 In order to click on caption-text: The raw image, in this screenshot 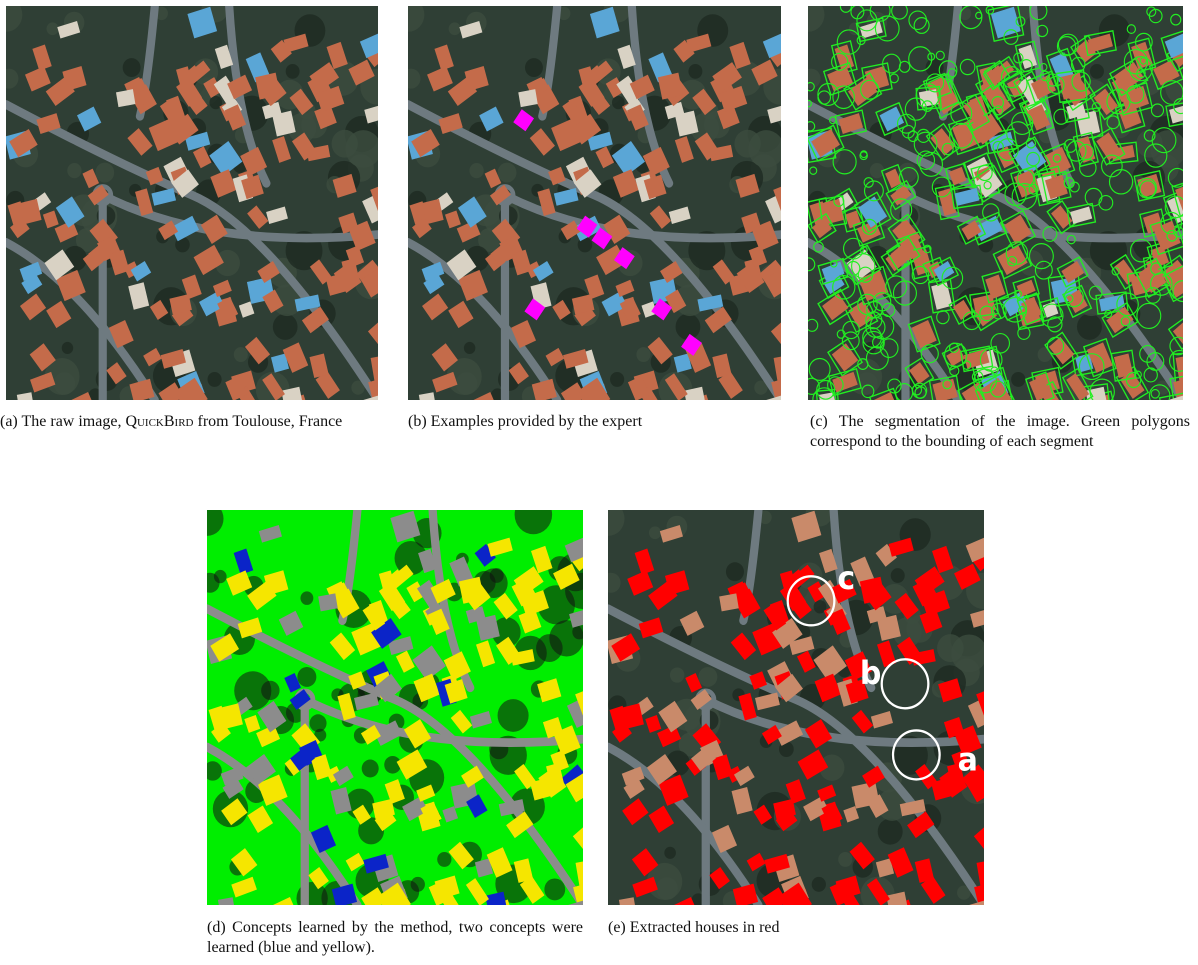, I will do `click(73, 421)`.